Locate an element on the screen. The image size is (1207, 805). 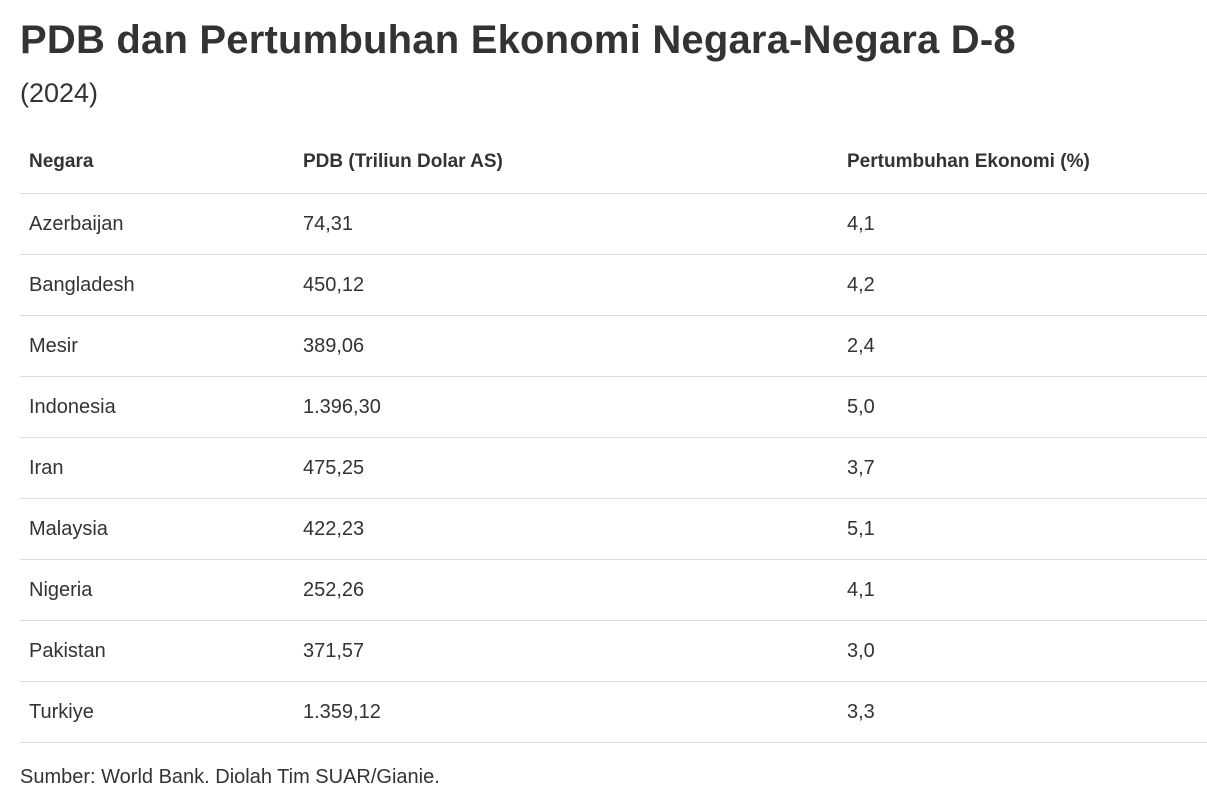
cell-country: Nigeria is located at coordinates (157, 590).